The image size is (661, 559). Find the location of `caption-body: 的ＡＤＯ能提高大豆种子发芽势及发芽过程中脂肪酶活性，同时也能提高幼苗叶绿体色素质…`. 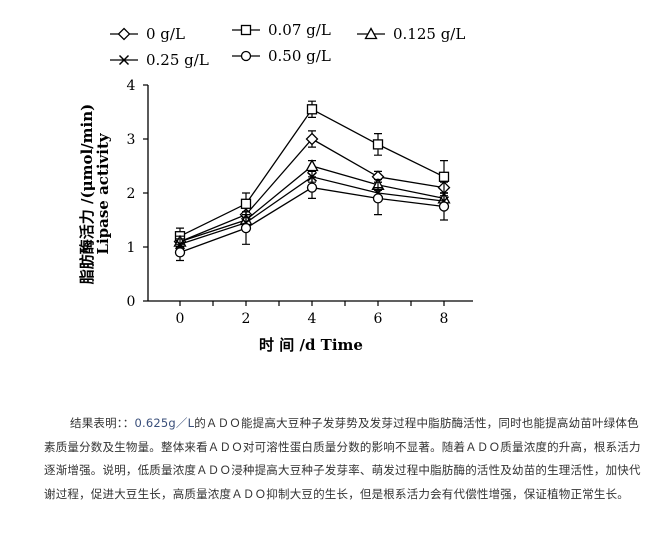

caption-body: 的ＡＤＯ能提高大豆种子发芽势及发芽过程中脂肪酶活性，同时也能提高幼苗叶绿体色素质… is located at coordinates (342, 458).